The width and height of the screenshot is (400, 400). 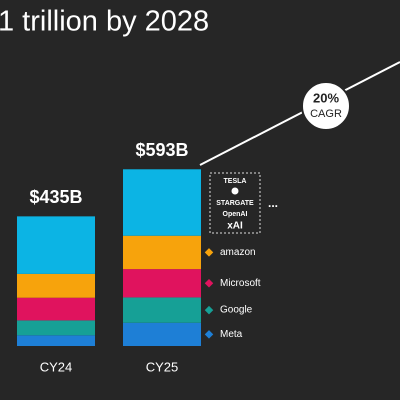 What do you see at coordinates (299, 113) in the screenshot?
I see `trend-line` at bounding box center [299, 113].